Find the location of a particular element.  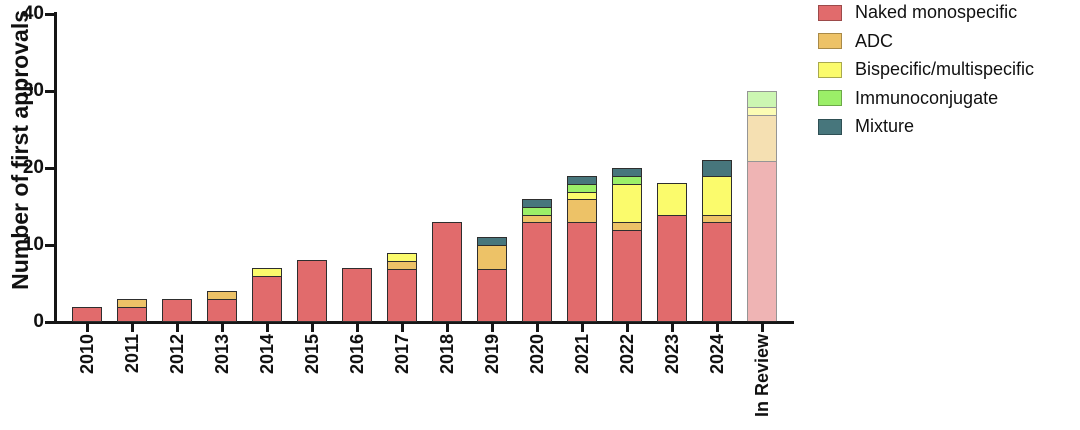

bar-2014 is located at coordinates (267, 295).